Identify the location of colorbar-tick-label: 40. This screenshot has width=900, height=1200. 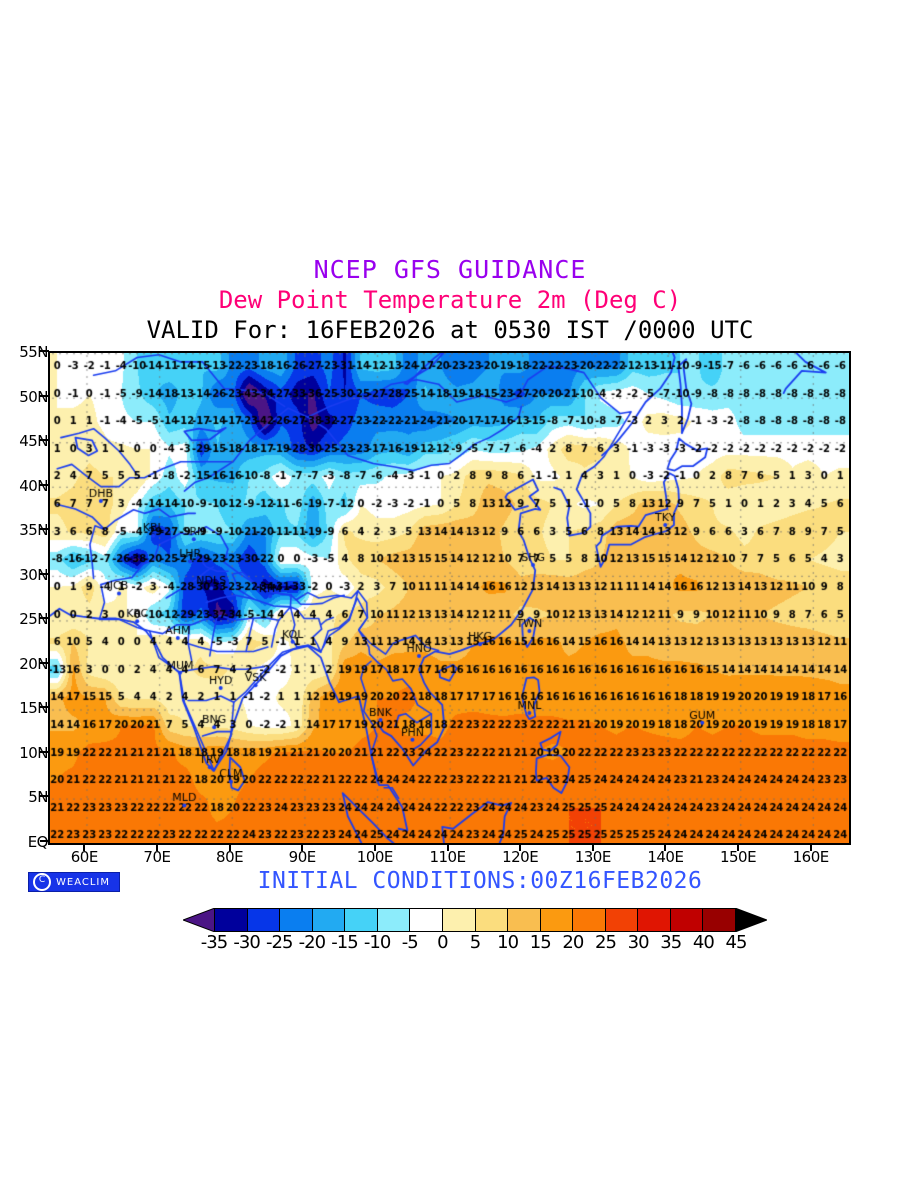
(703, 942).